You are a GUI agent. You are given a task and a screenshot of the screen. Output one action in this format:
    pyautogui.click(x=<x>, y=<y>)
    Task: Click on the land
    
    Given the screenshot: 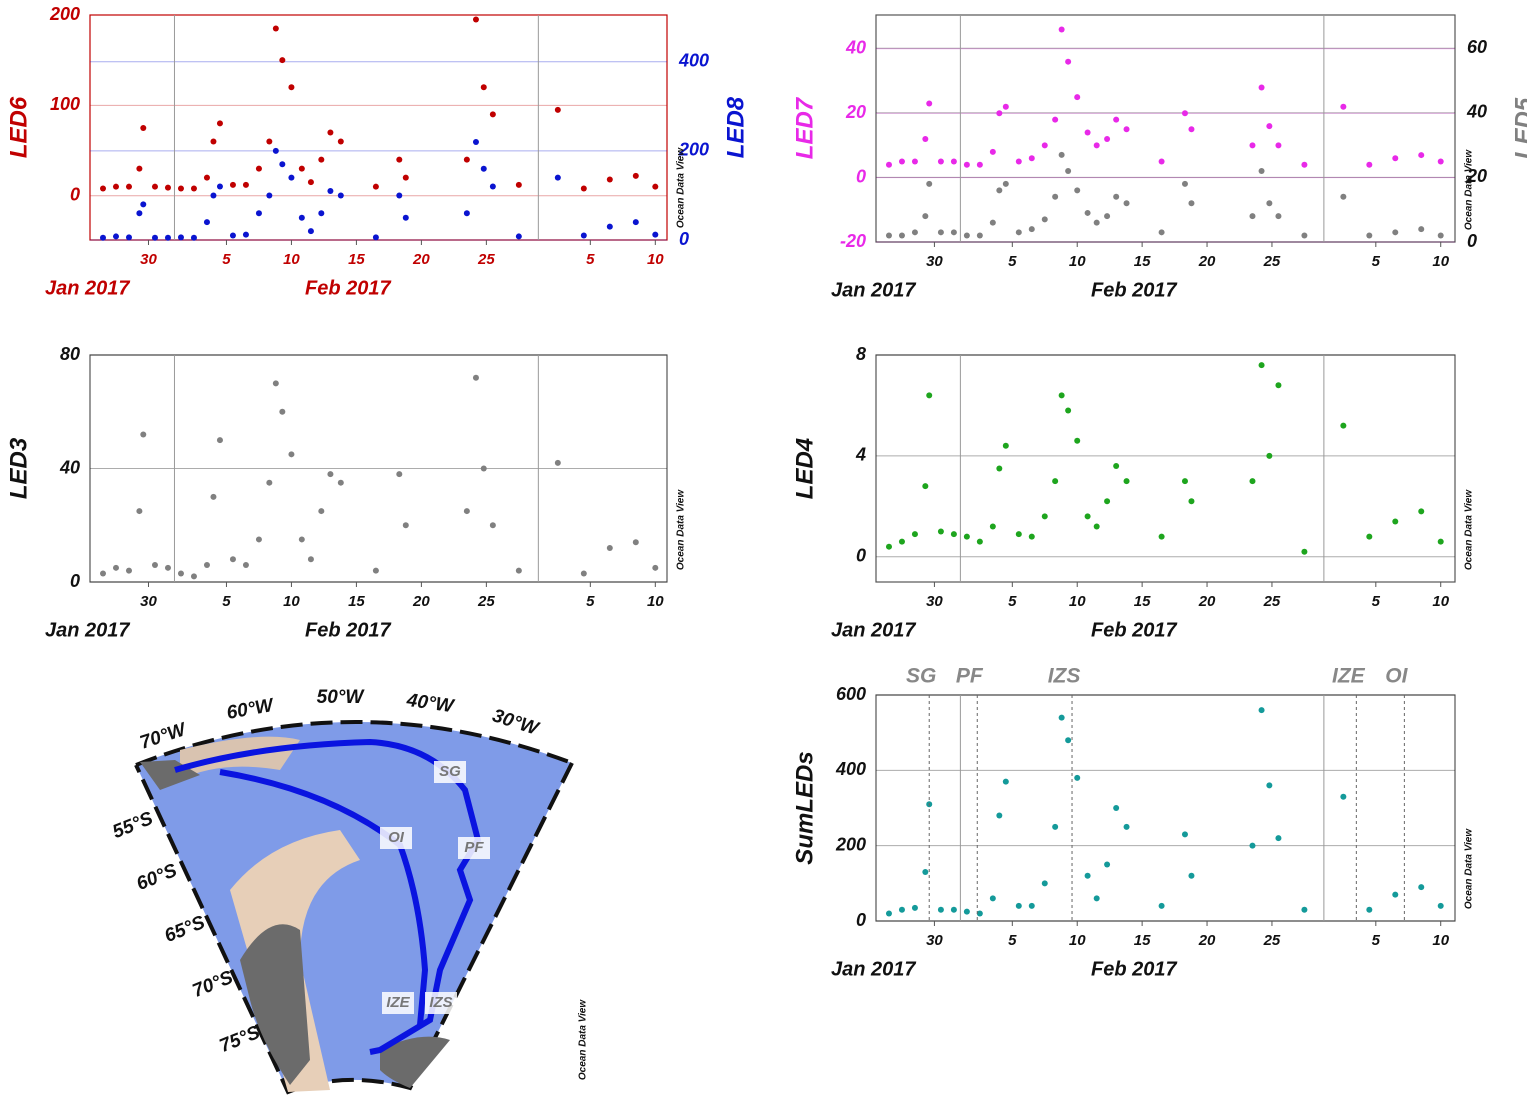 What is the action you would take?
    pyautogui.click(x=275, y=1004)
    